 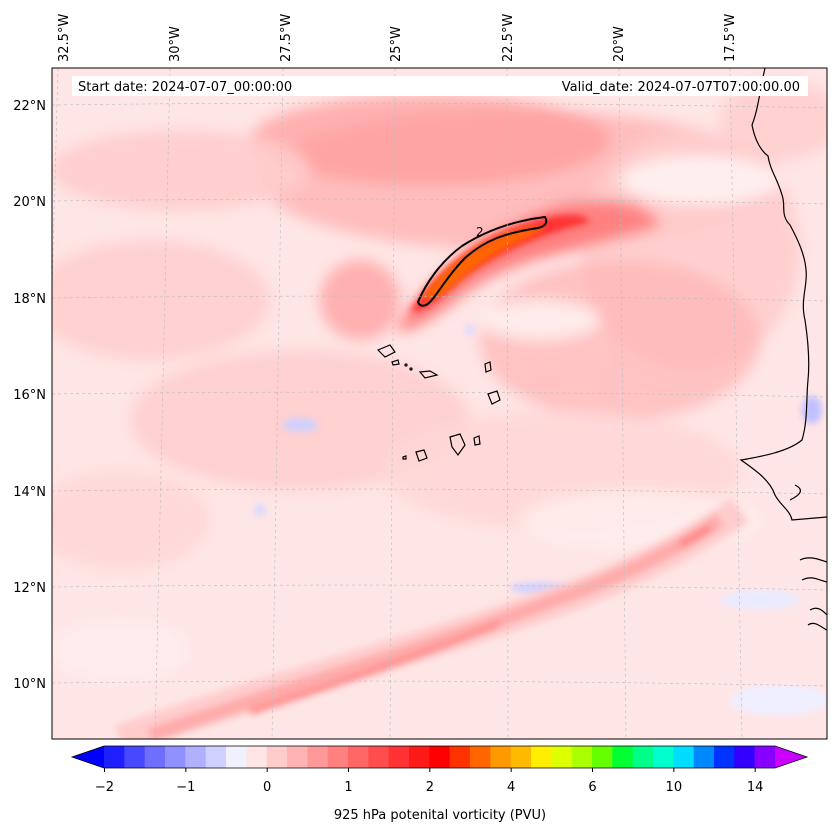 I want to click on colorbar-tick-label: 2, so click(x=430, y=787).